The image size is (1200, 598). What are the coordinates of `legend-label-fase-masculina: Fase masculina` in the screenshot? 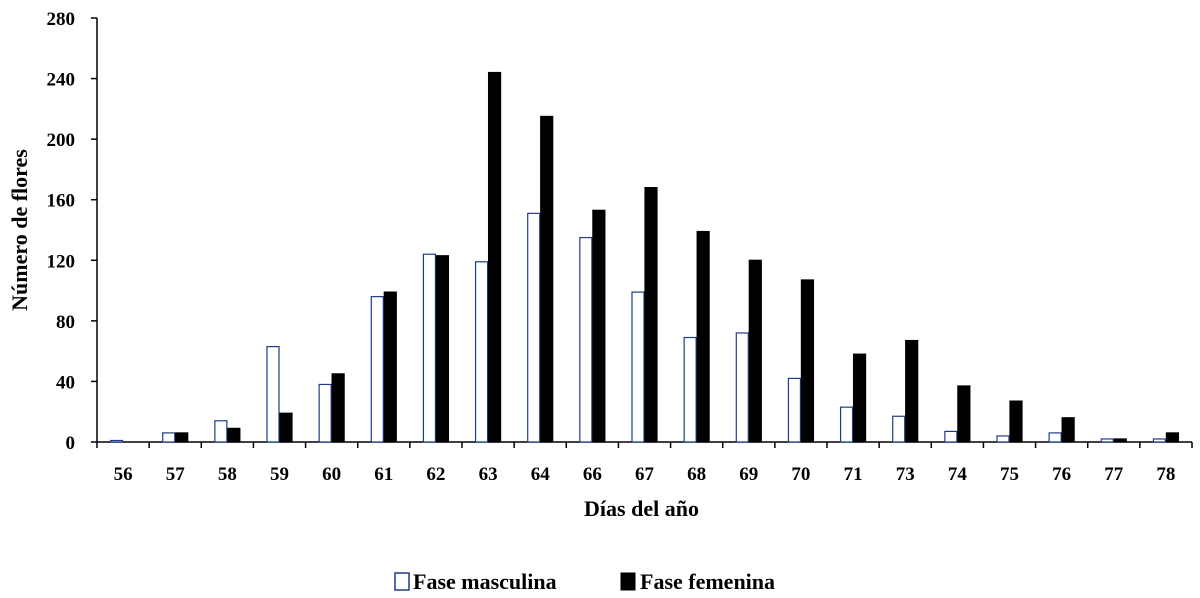 It's located at (485, 581).